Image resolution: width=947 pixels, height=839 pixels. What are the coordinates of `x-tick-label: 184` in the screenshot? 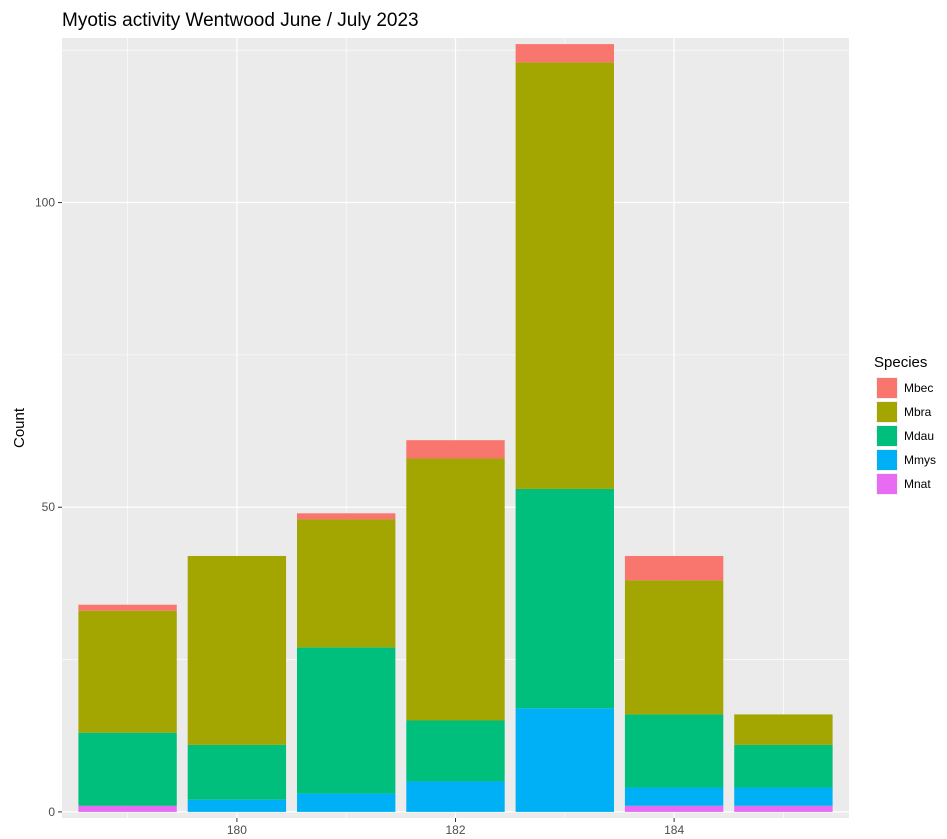 It's located at (674, 830).